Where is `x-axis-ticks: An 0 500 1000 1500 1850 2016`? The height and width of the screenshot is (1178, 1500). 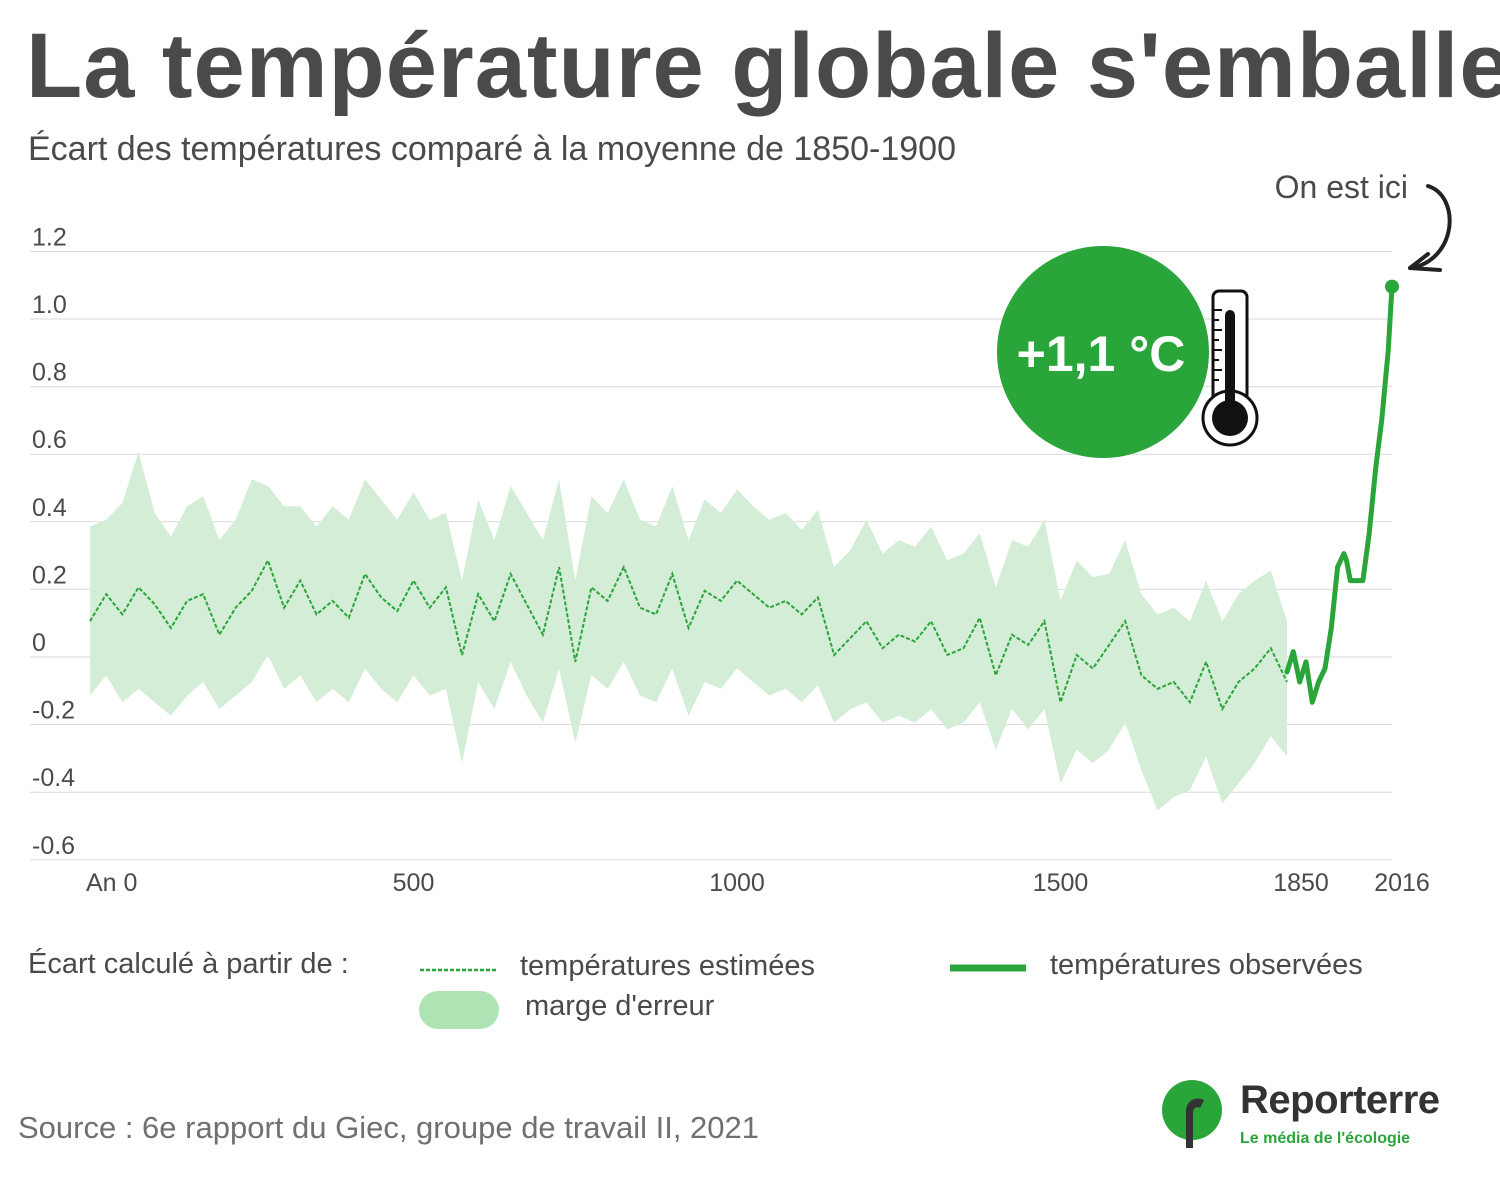
x-axis-ticks: An 0 500 1000 1500 1850 2016 is located at coordinates (758, 883).